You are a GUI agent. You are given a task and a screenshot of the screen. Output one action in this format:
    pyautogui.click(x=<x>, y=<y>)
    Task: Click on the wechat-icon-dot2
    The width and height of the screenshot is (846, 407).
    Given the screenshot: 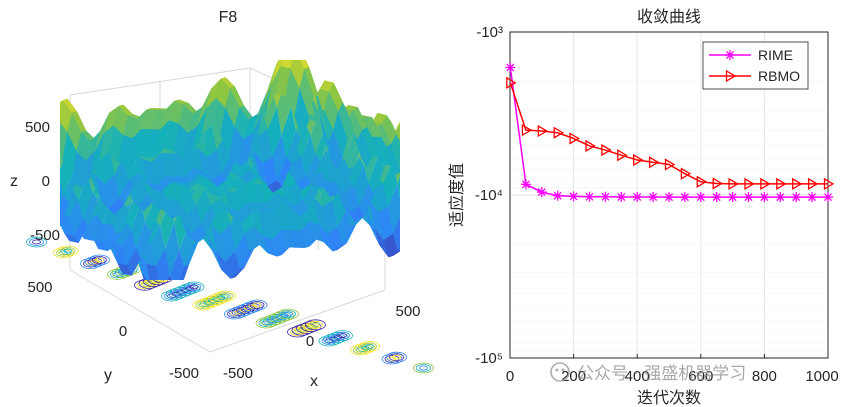 What is the action you would take?
    pyautogui.click(x=563, y=370)
    